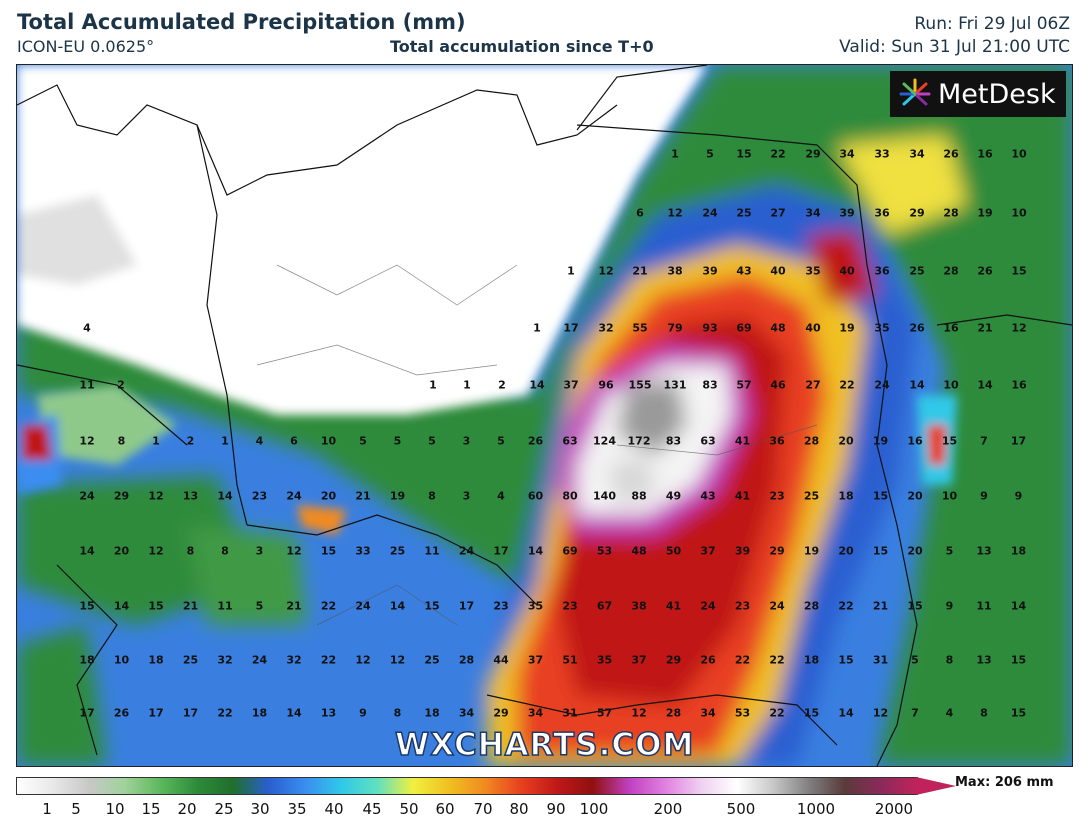 Image resolution: width=1088 pixels, height=835 pixels. What do you see at coordinates (640, 328) in the screenshot?
I see `map-value-label: 55` at bounding box center [640, 328].